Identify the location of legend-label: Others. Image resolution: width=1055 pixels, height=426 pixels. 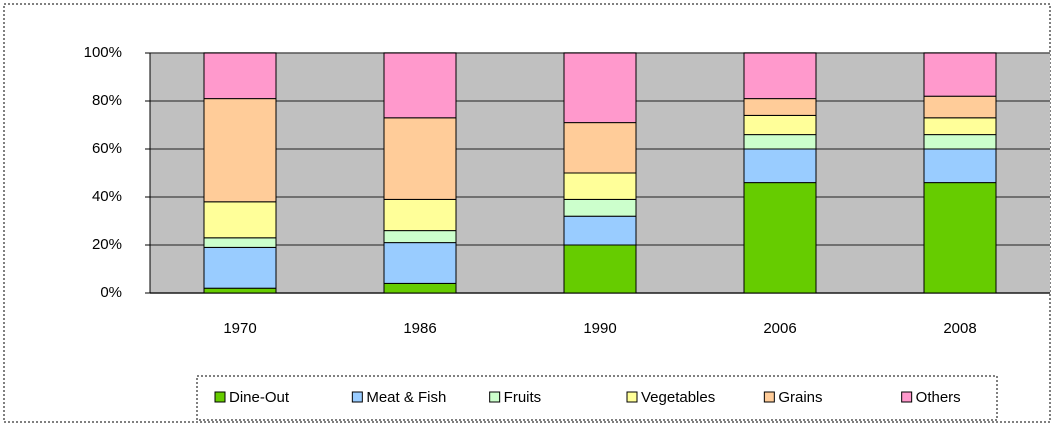
(938, 397).